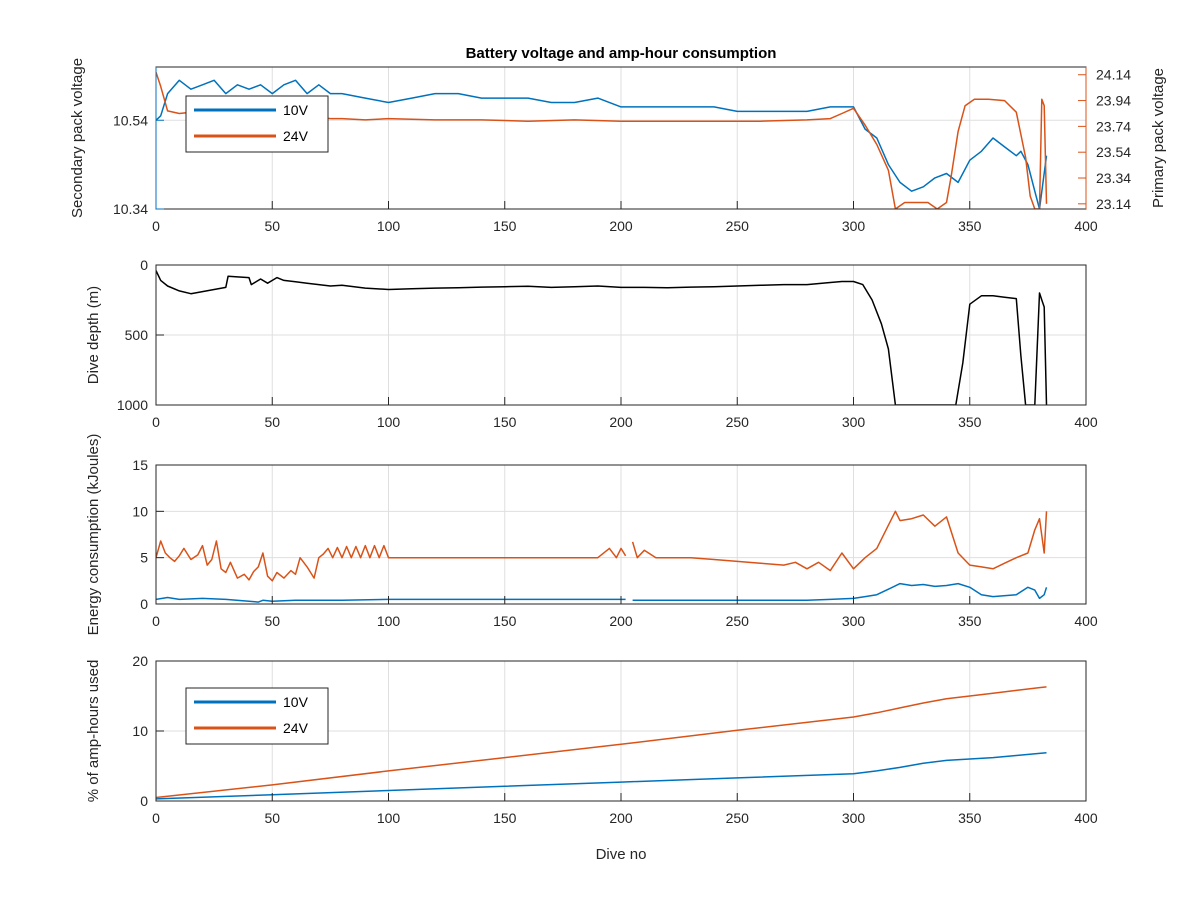  What do you see at coordinates (77, 138) in the screenshot?
I see `y-axis-label: Secondary pack voltage` at bounding box center [77, 138].